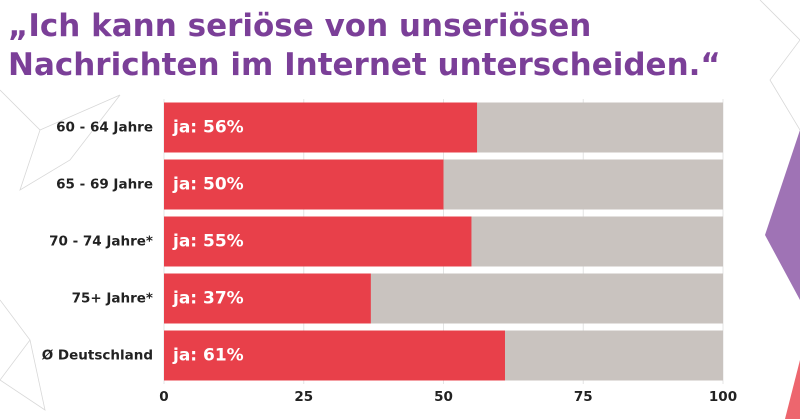  What do you see at coordinates (782, 215) in the screenshot?
I see `purple-shape` at bounding box center [782, 215].